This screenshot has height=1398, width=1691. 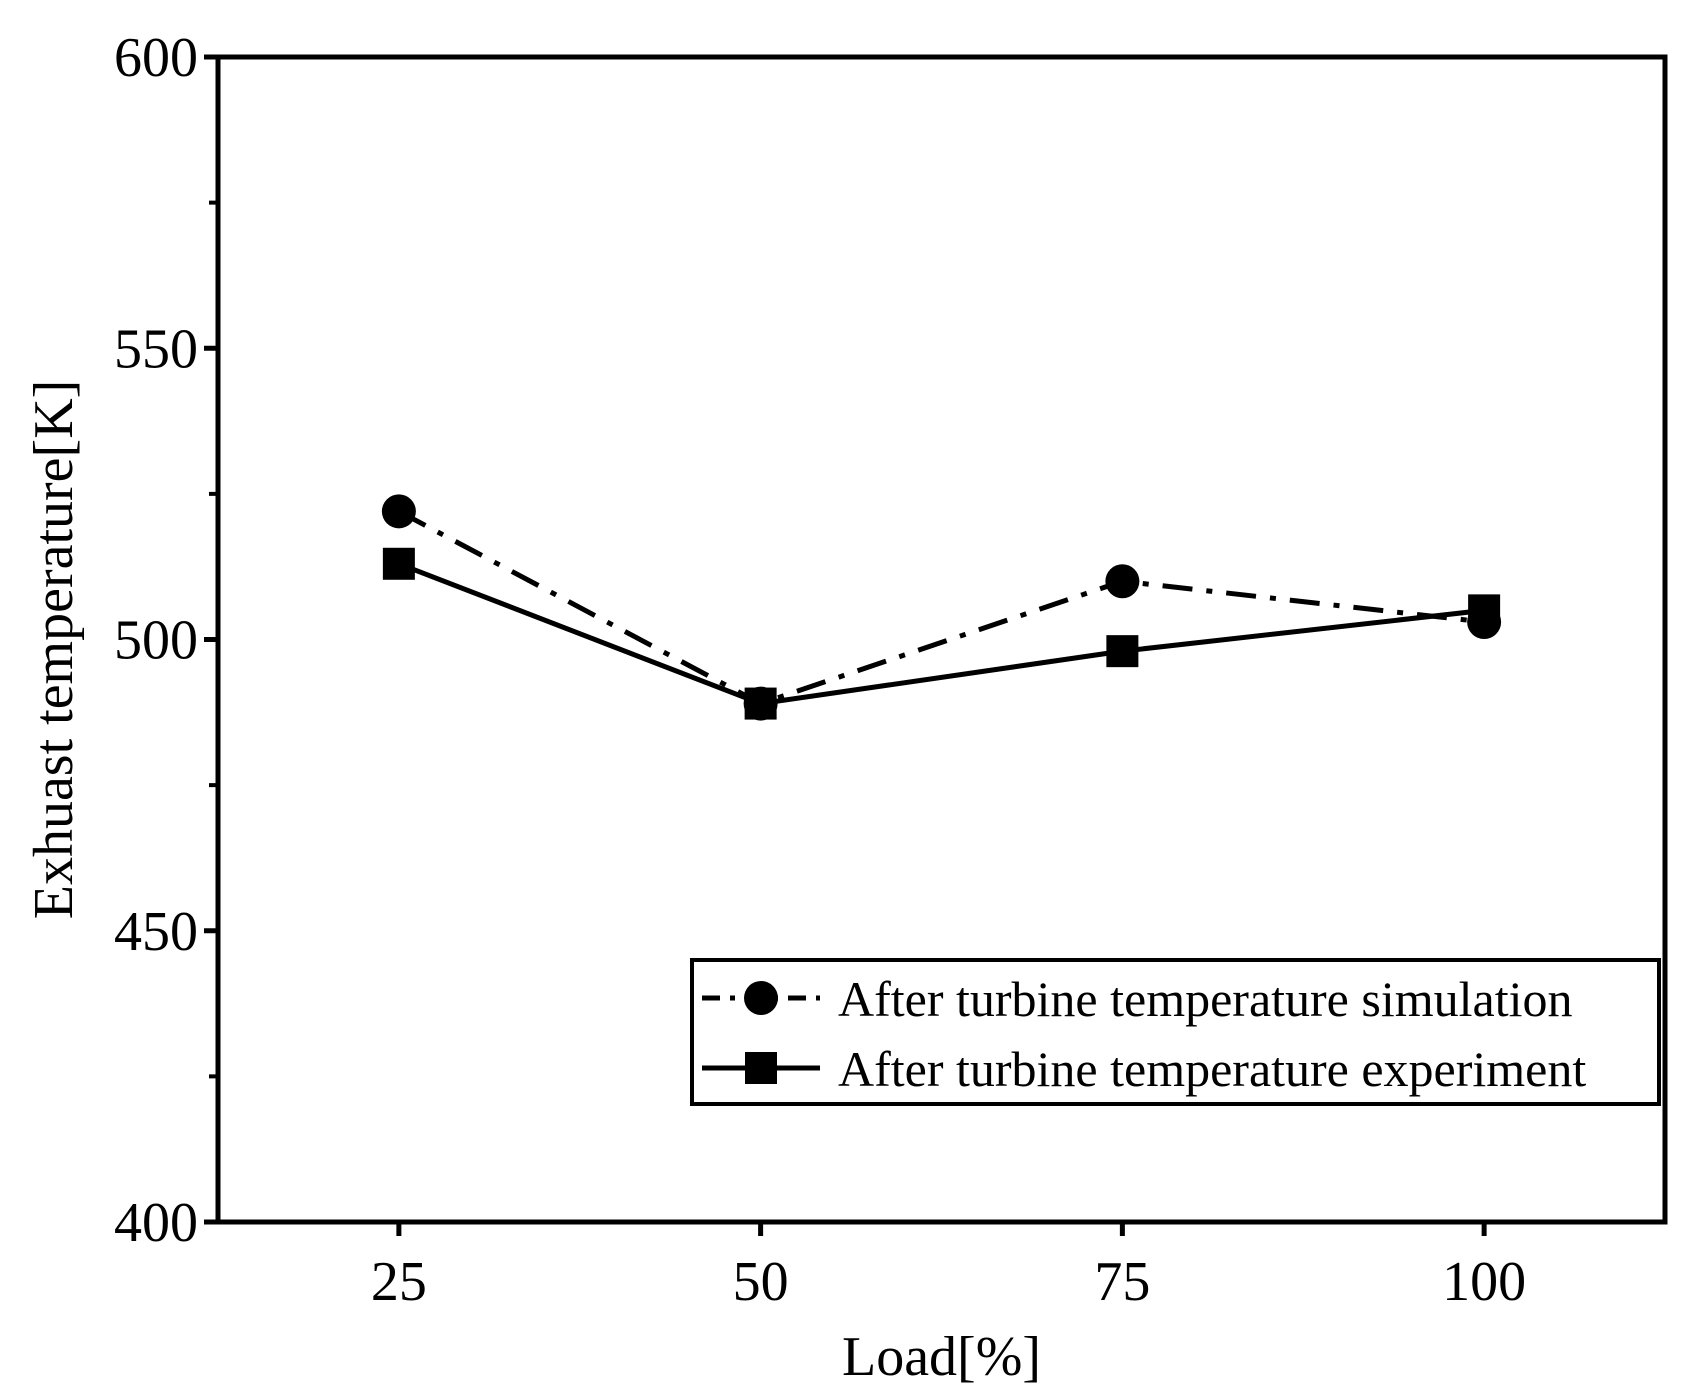 I want to click on y-tick-label-400: 400, so click(x=156, y=1223).